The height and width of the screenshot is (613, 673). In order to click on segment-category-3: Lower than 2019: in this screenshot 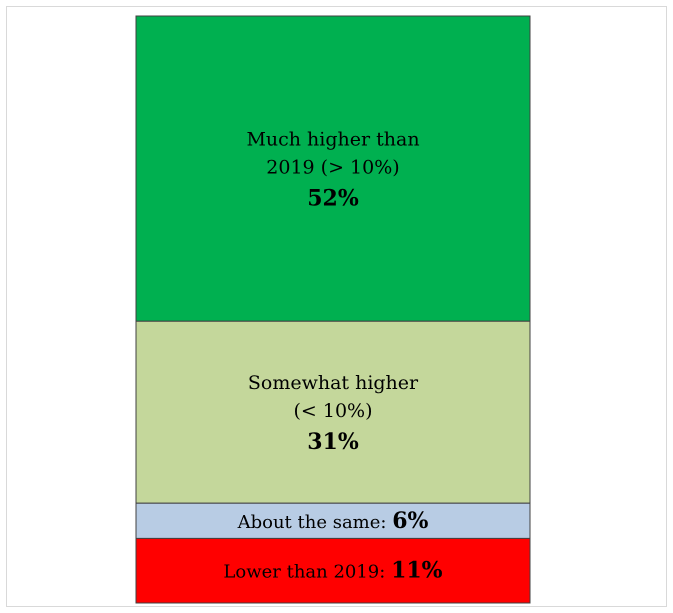, I will do `click(307, 572)`.